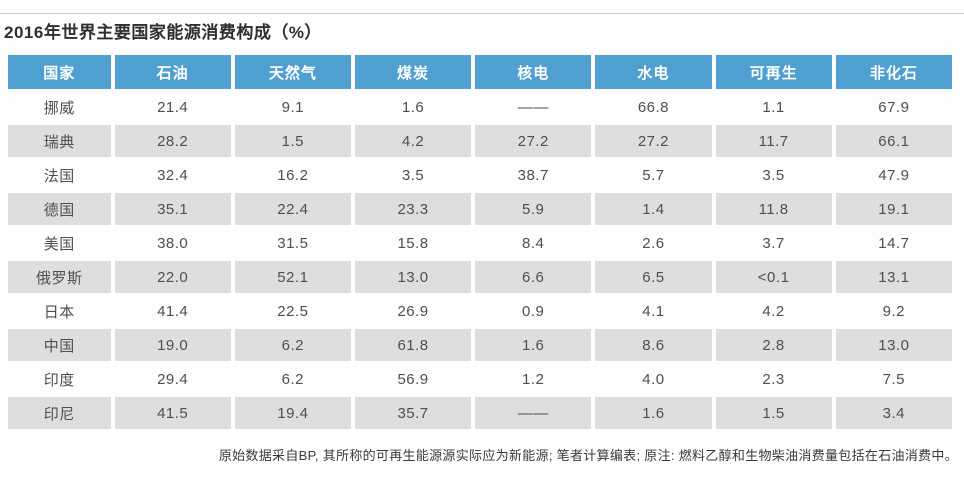 Image resolution: width=964 pixels, height=478 pixels. I want to click on value-cell: 7.5, so click(893, 379).